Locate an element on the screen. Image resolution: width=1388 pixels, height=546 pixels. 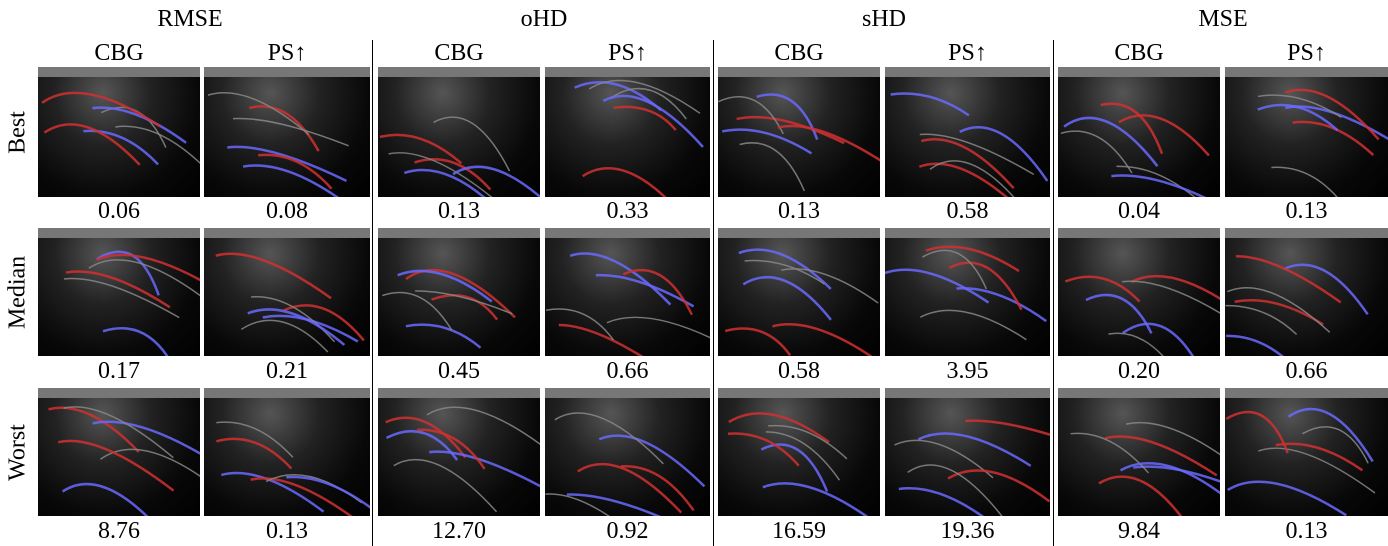
metric-value: 0.45 is located at coordinates (459, 371).